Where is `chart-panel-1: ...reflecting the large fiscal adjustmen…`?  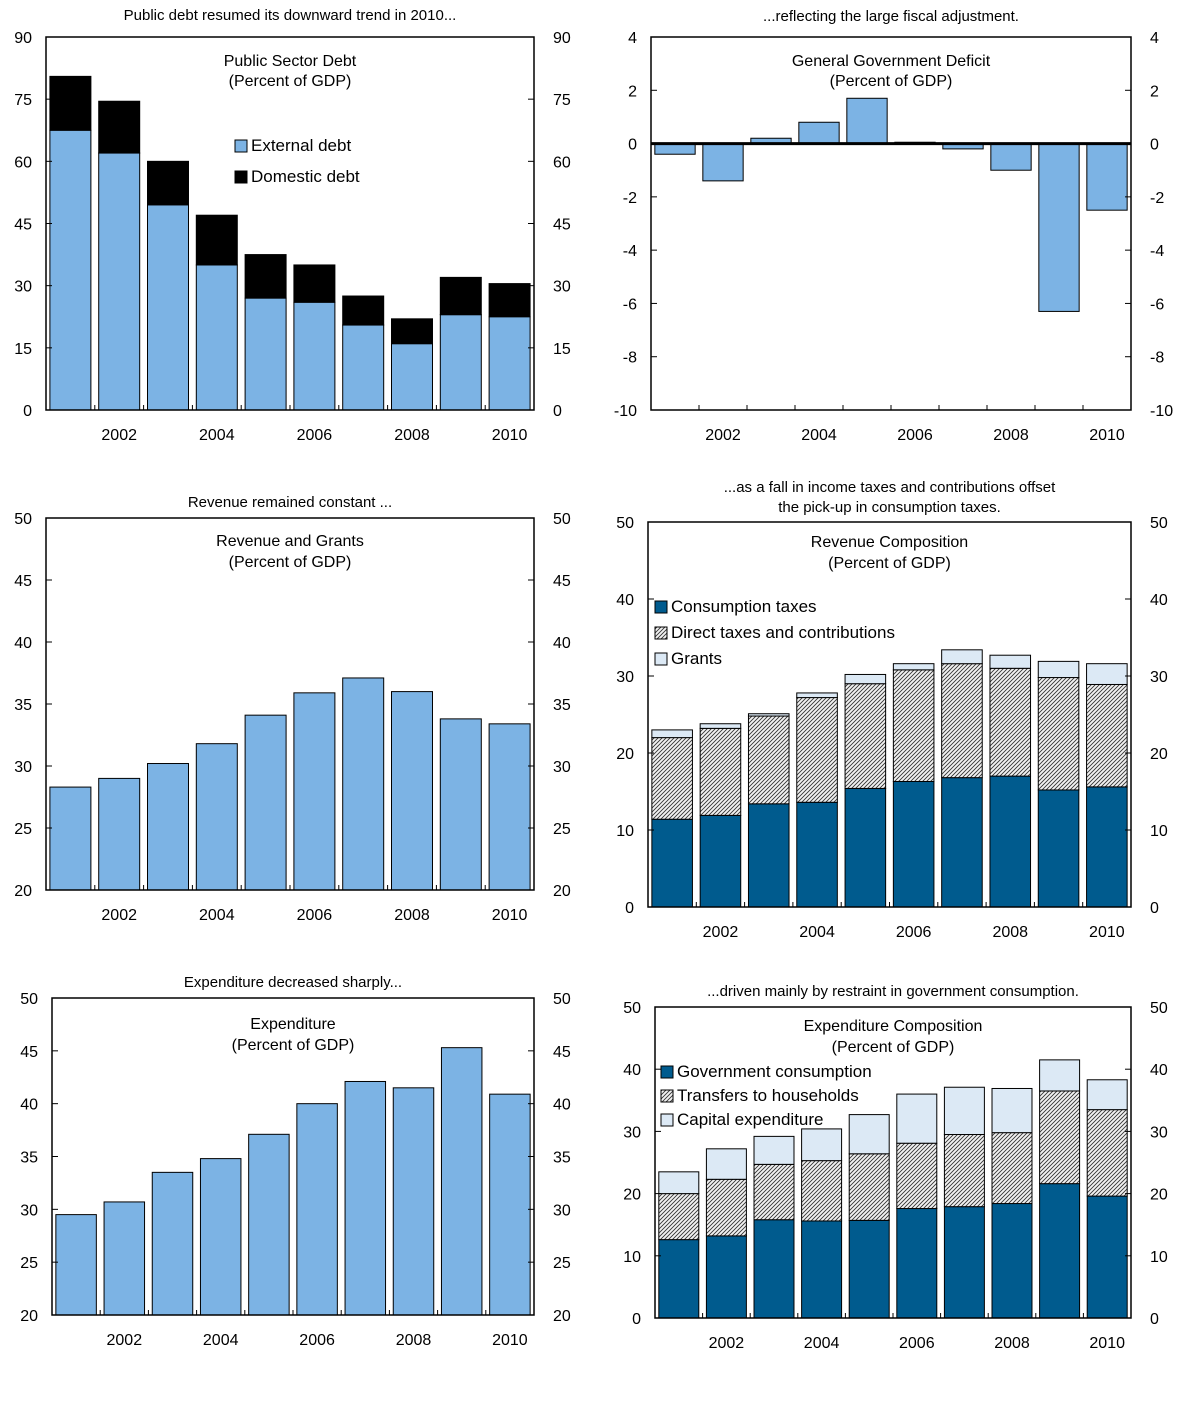 chart-panel-1: ...reflecting the large fiscal adjustmen… is located at coordinates (893, 226).